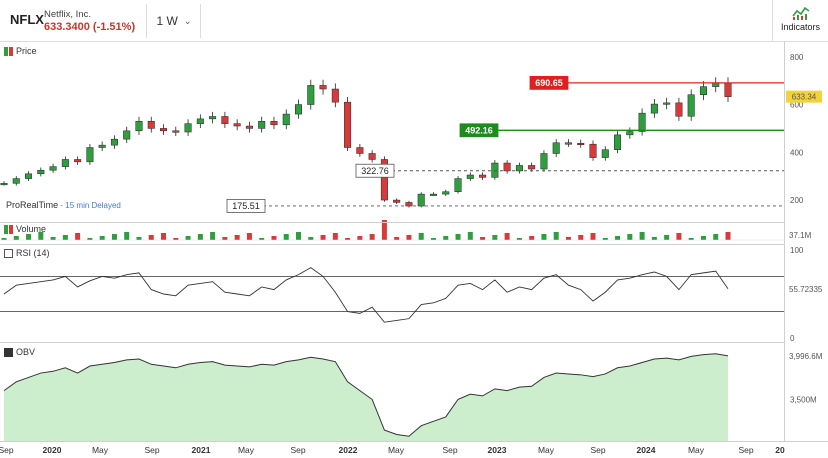  Describe the element at coordinates (797, 200) in the screenshot. I see `price-axis-tick: 200` at that location.